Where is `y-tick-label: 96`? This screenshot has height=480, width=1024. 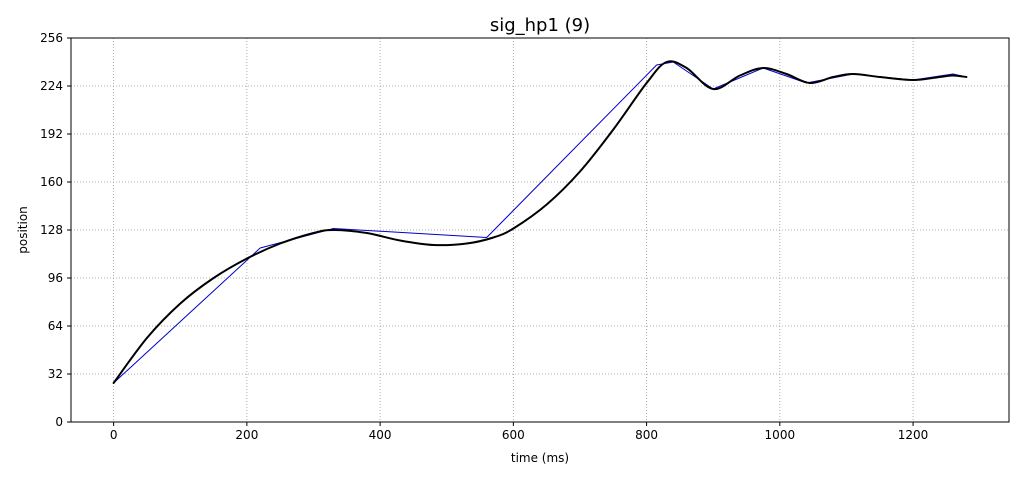
y-tick-label: 96 is located at coordinates (55, 278).